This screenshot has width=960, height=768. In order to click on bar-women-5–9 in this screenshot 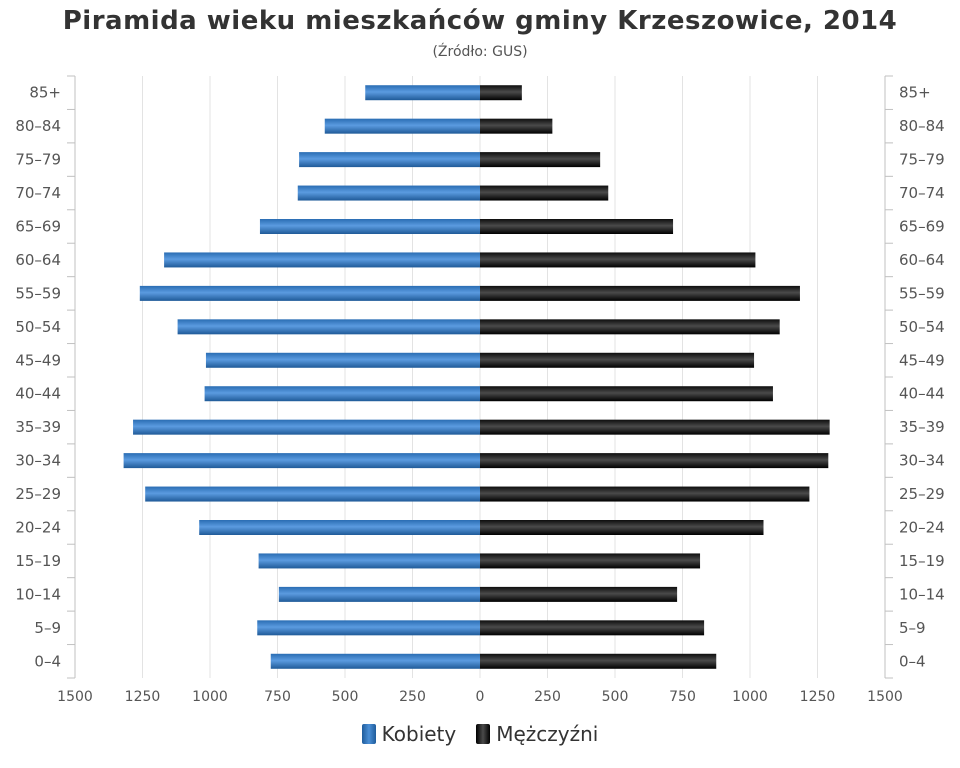, I will do `click(368, 628)`.